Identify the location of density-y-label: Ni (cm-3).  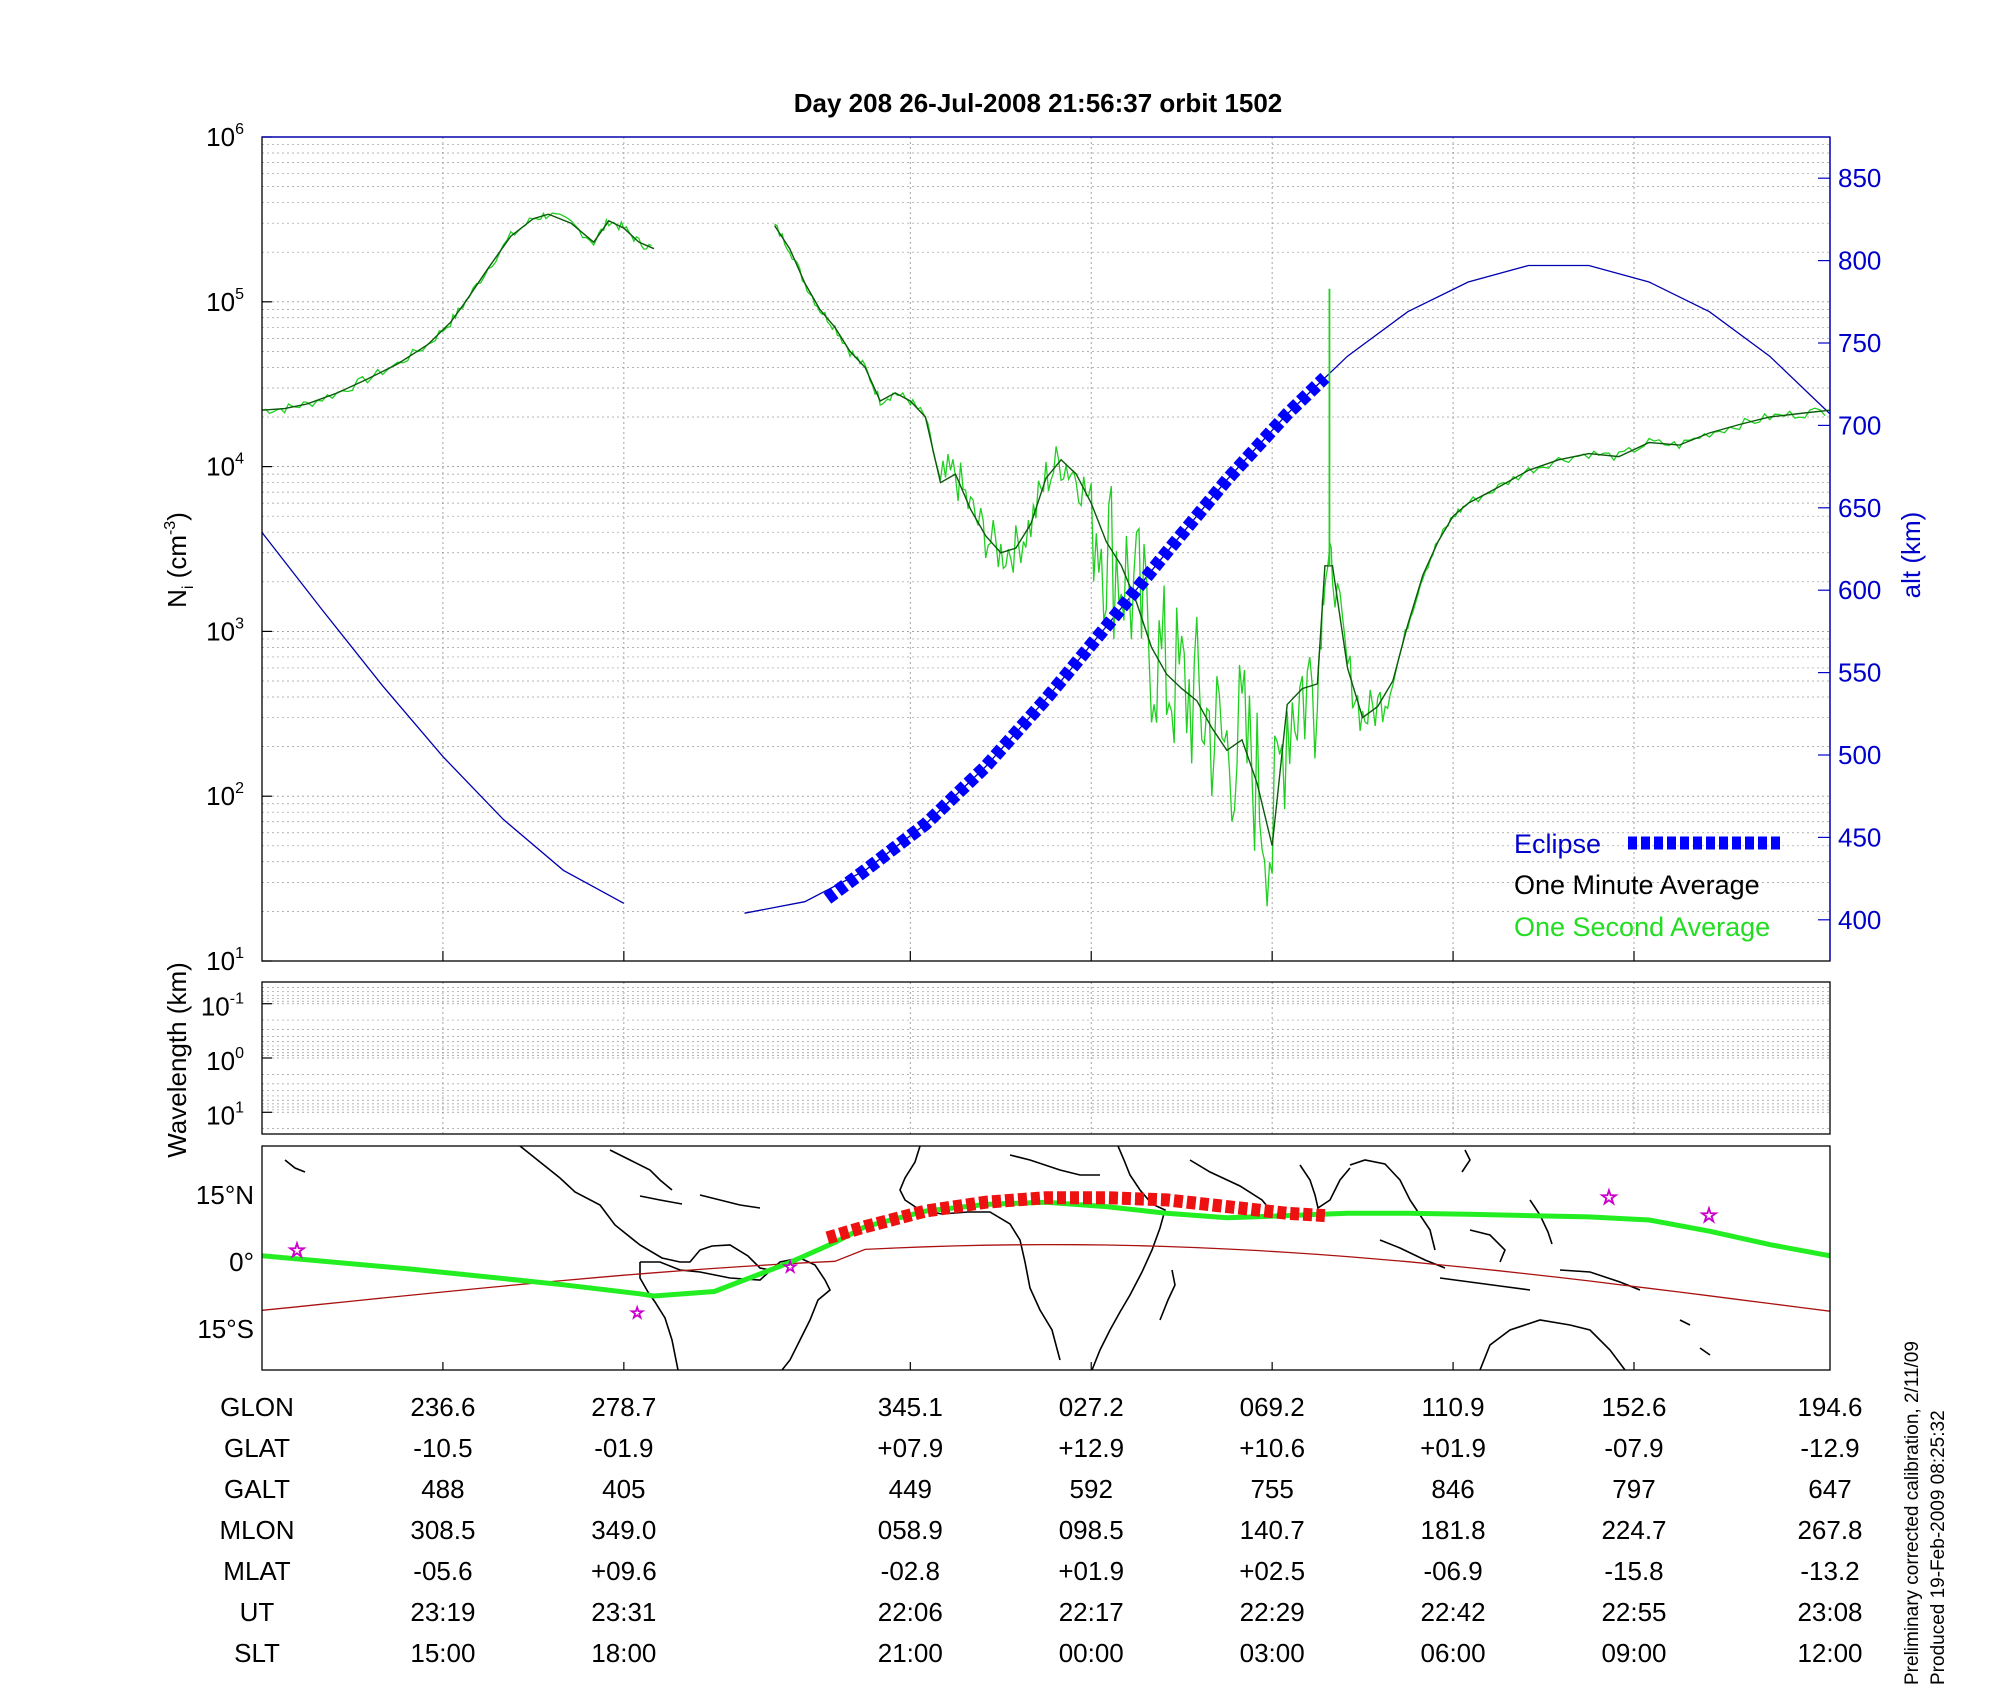
(179, 560).